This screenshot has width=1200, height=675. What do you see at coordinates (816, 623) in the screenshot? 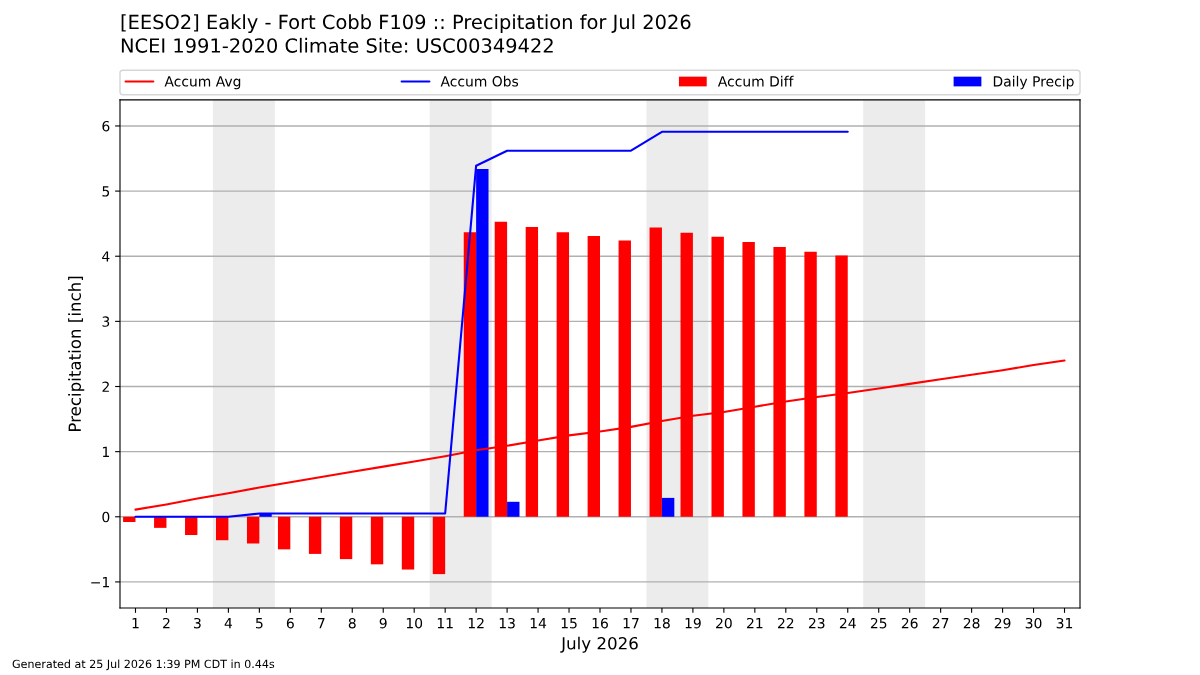
I see `x-tick-label: 23` at bounding box center [816, 623].